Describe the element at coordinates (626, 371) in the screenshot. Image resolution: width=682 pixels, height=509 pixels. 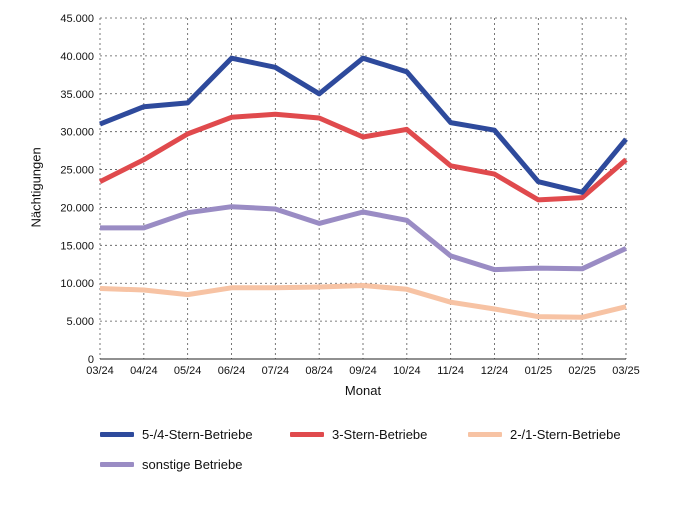
I see `x-tick-label: 03/25` at that location.